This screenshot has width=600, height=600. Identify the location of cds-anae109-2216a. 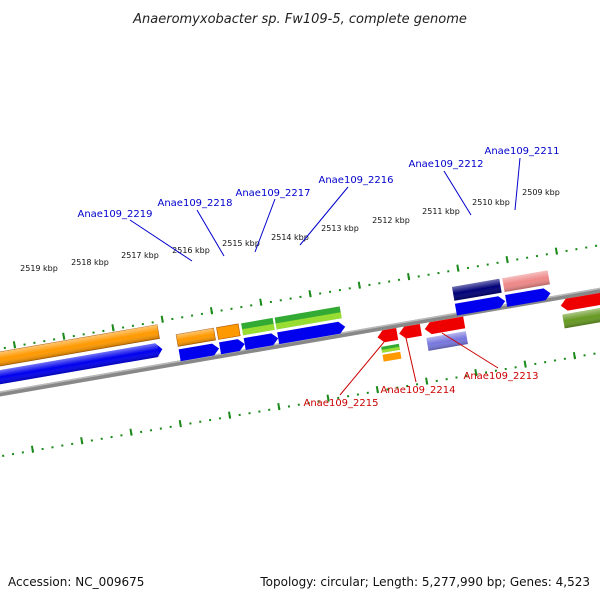
(261, 341).